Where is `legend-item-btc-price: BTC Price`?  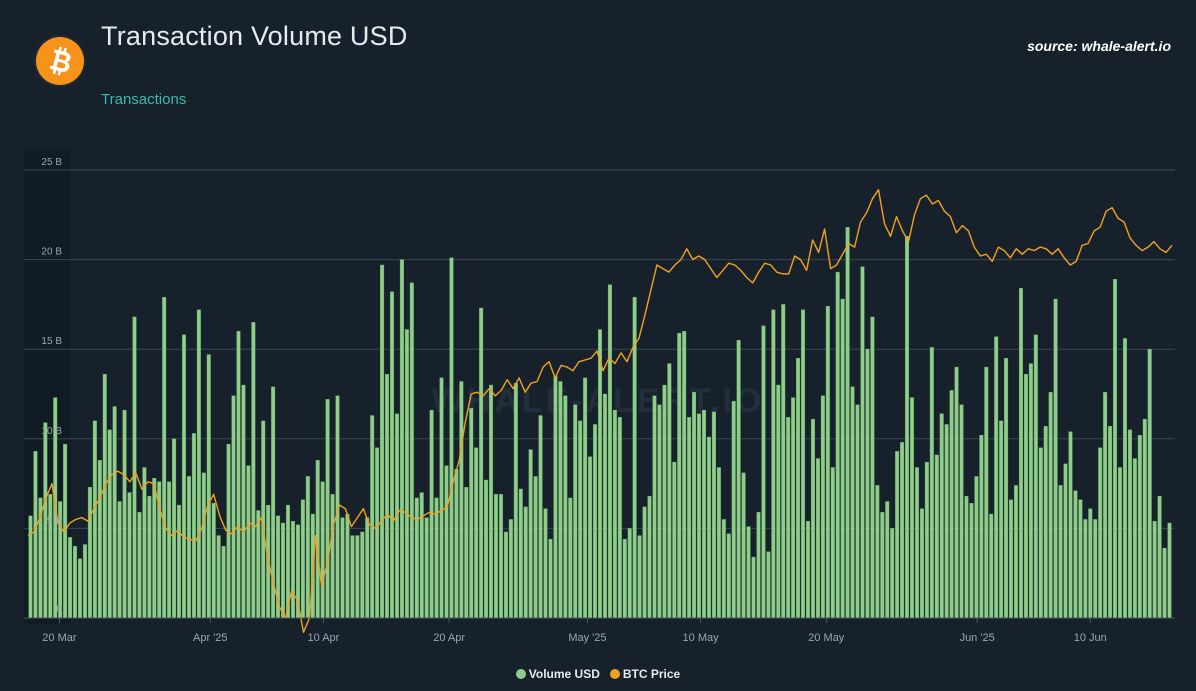 legend-item-btc-price: BTC Price is located at coordinates (644, 674).